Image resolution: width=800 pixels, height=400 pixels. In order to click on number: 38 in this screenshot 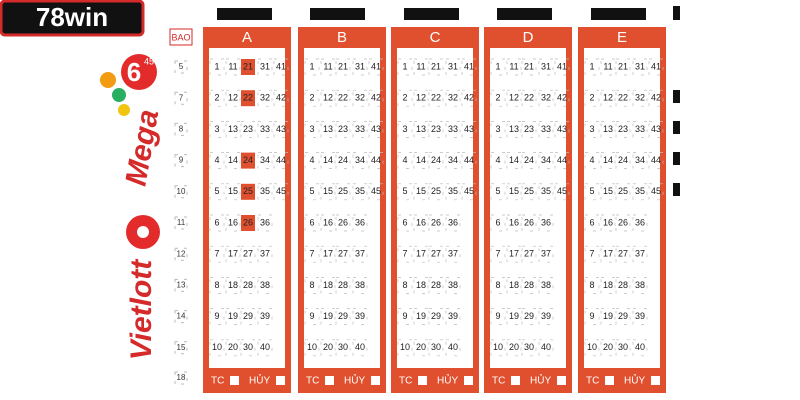, I will do `click(453, 285)`.